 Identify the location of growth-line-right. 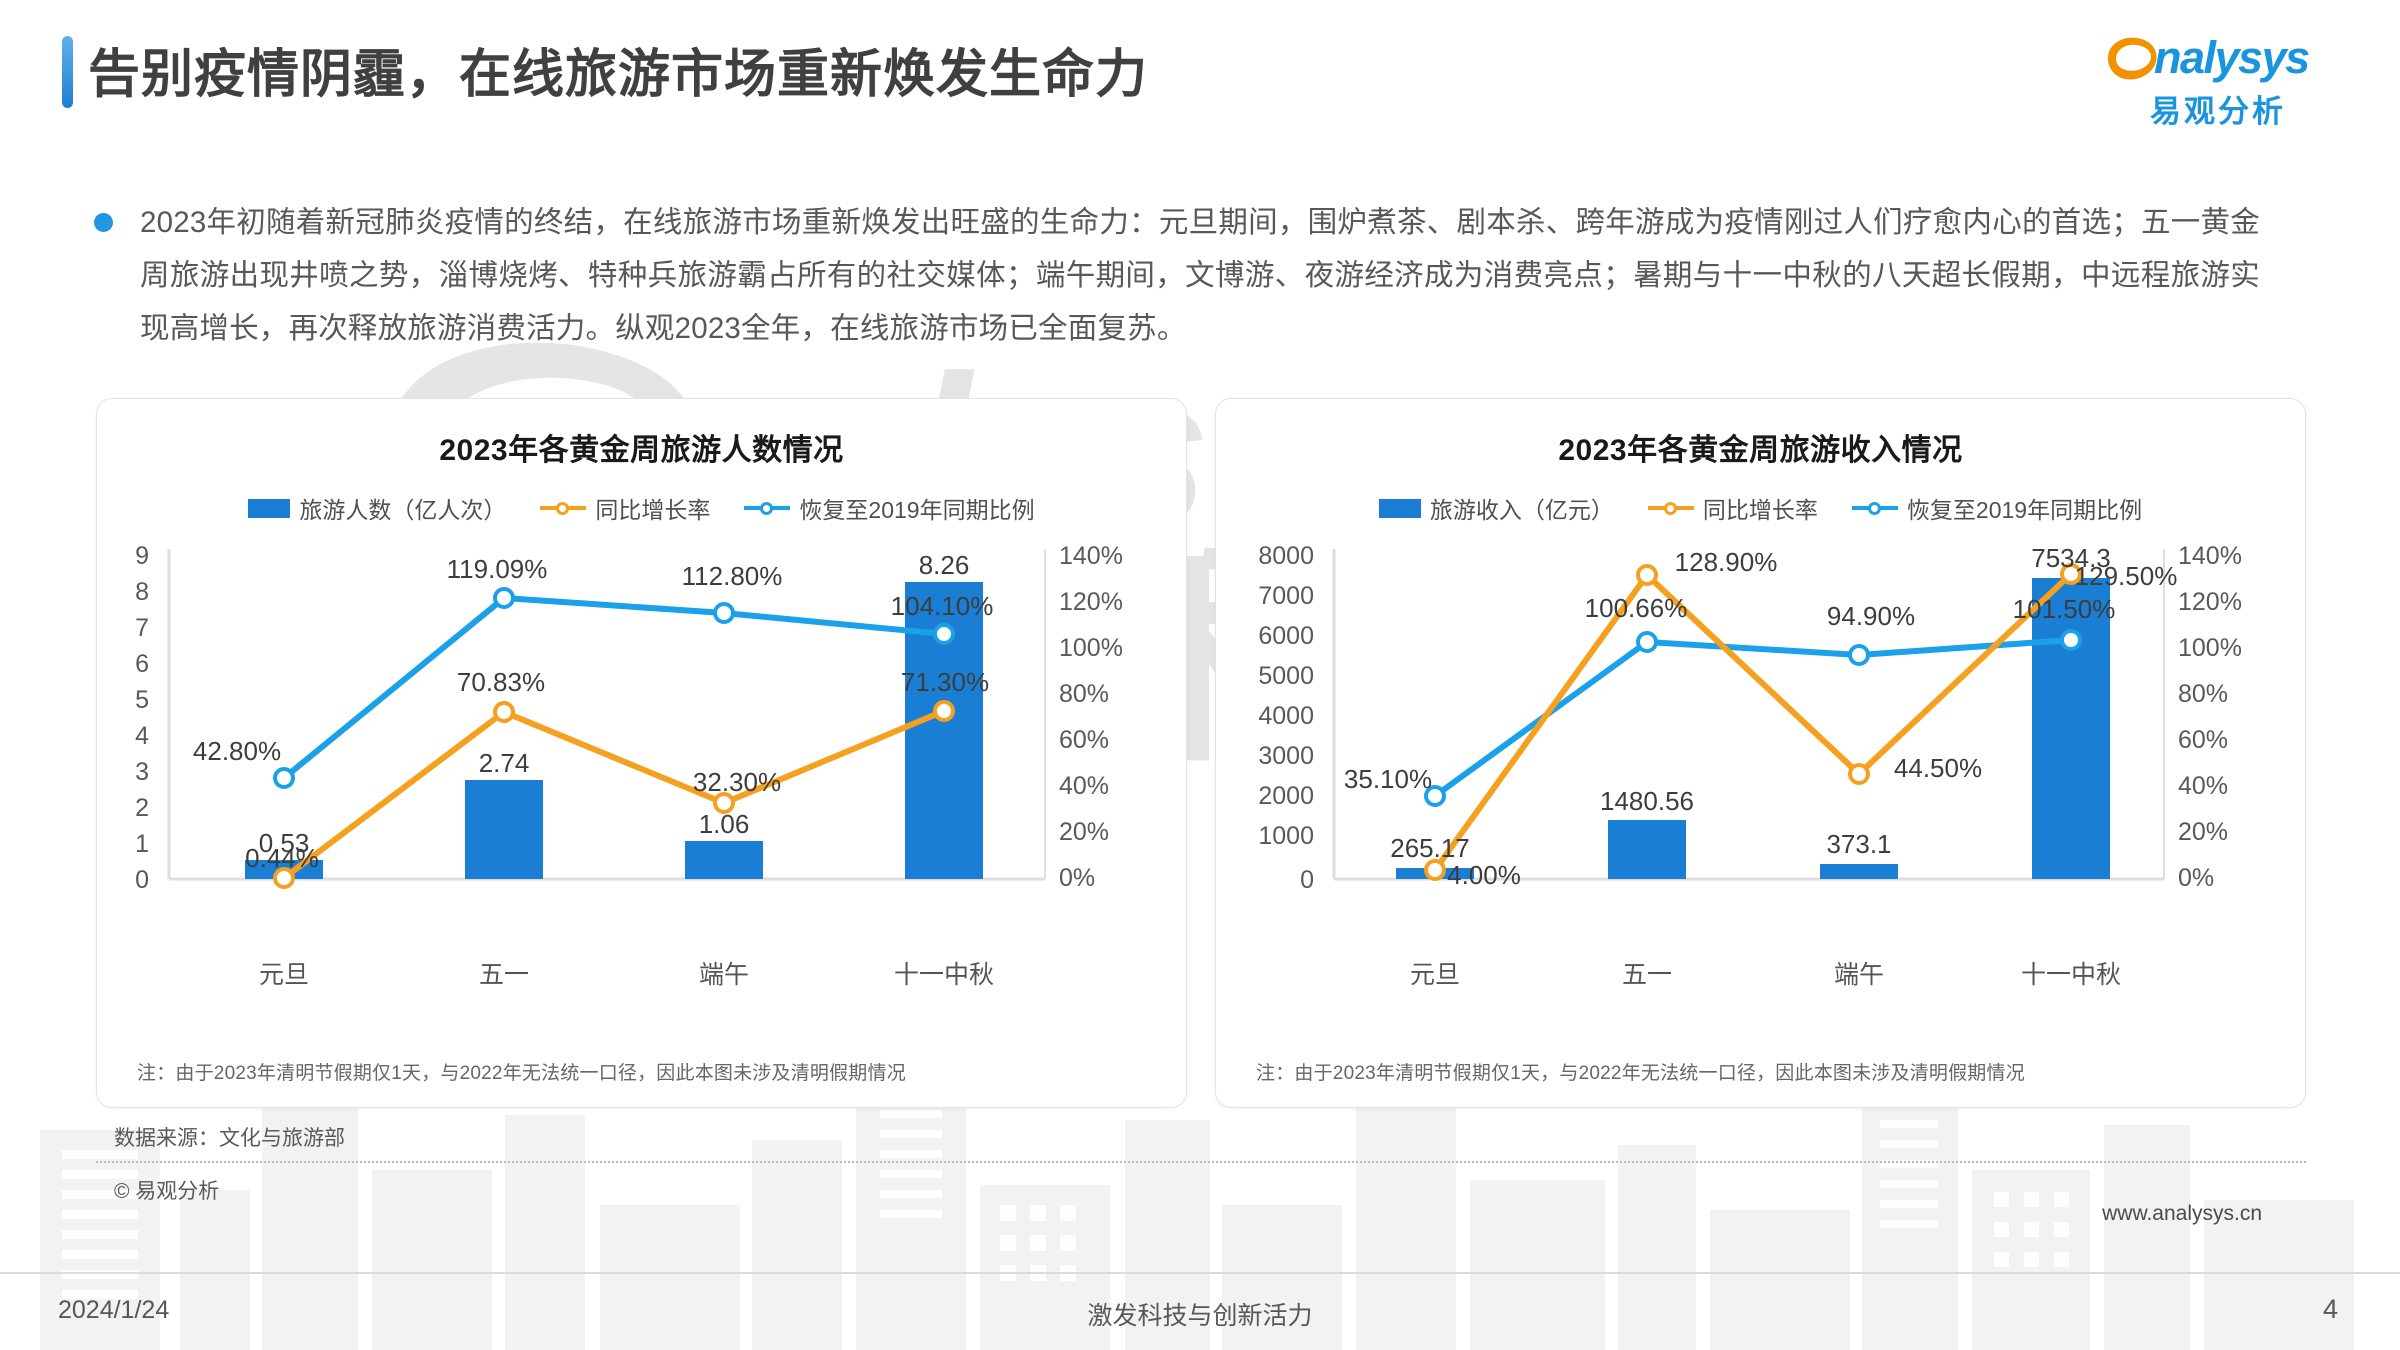
(1753, 721).